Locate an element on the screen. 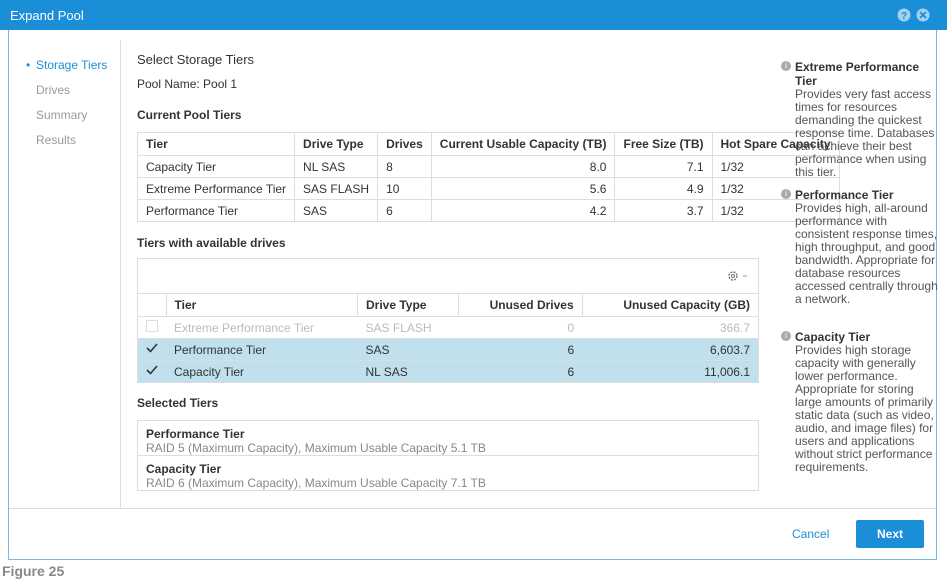  table-toolbar is located at coordinates (448, 276).